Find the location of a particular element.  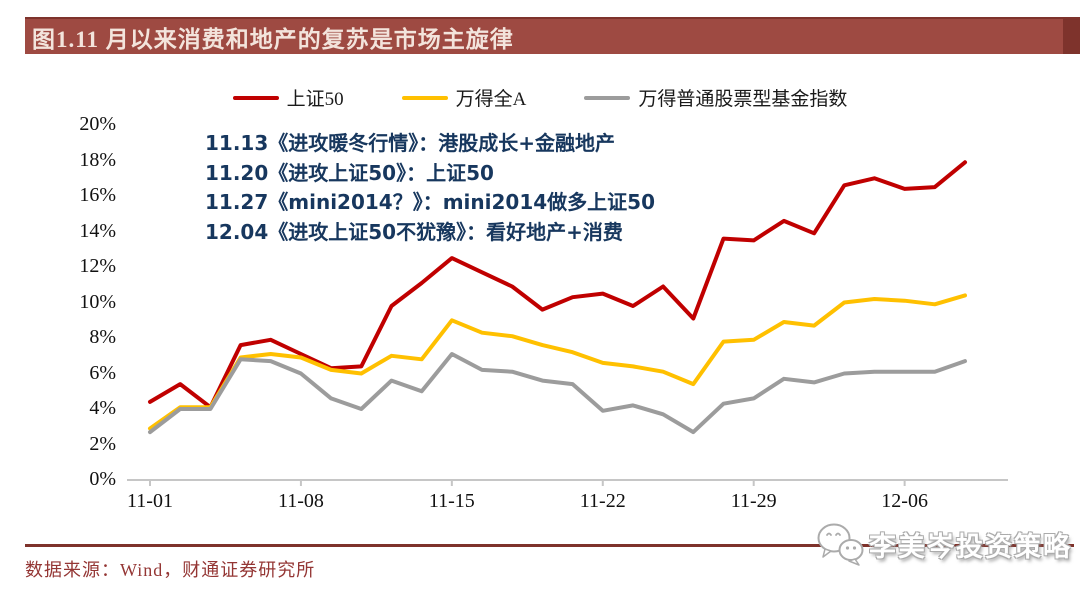

y-axis-label: 12% is located at coordinates (97, 266).